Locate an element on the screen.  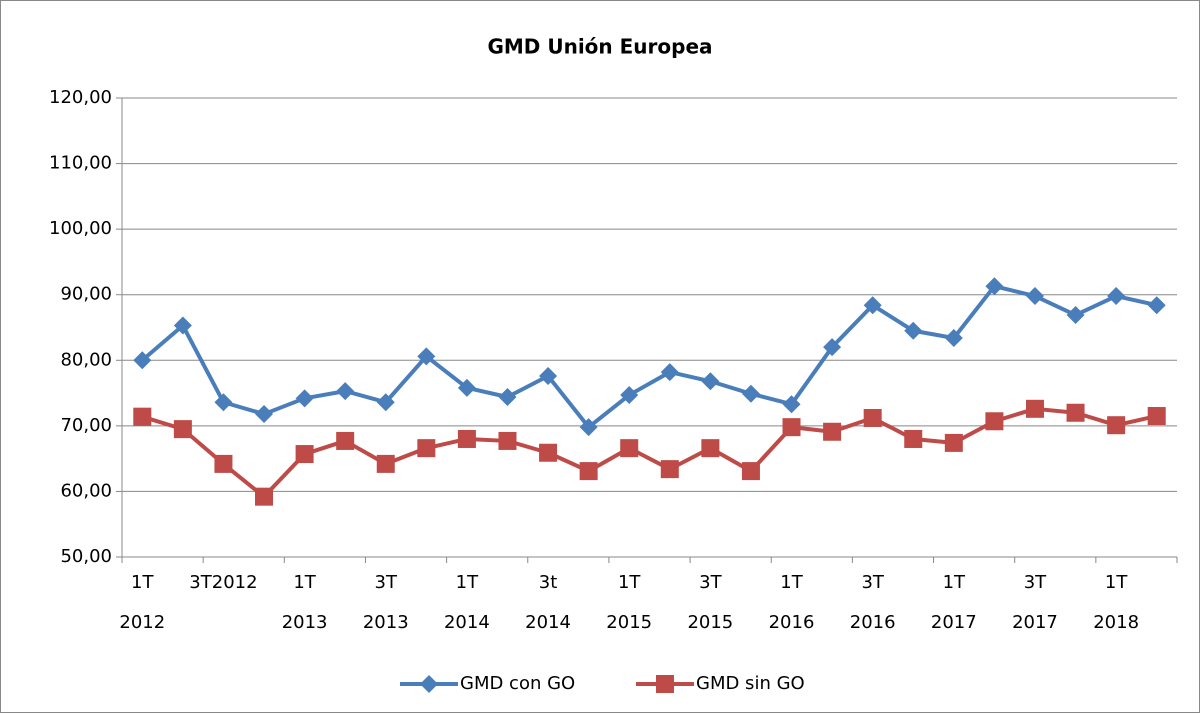
y-tick-label: 110,00 is located at coordinates (80, 163).